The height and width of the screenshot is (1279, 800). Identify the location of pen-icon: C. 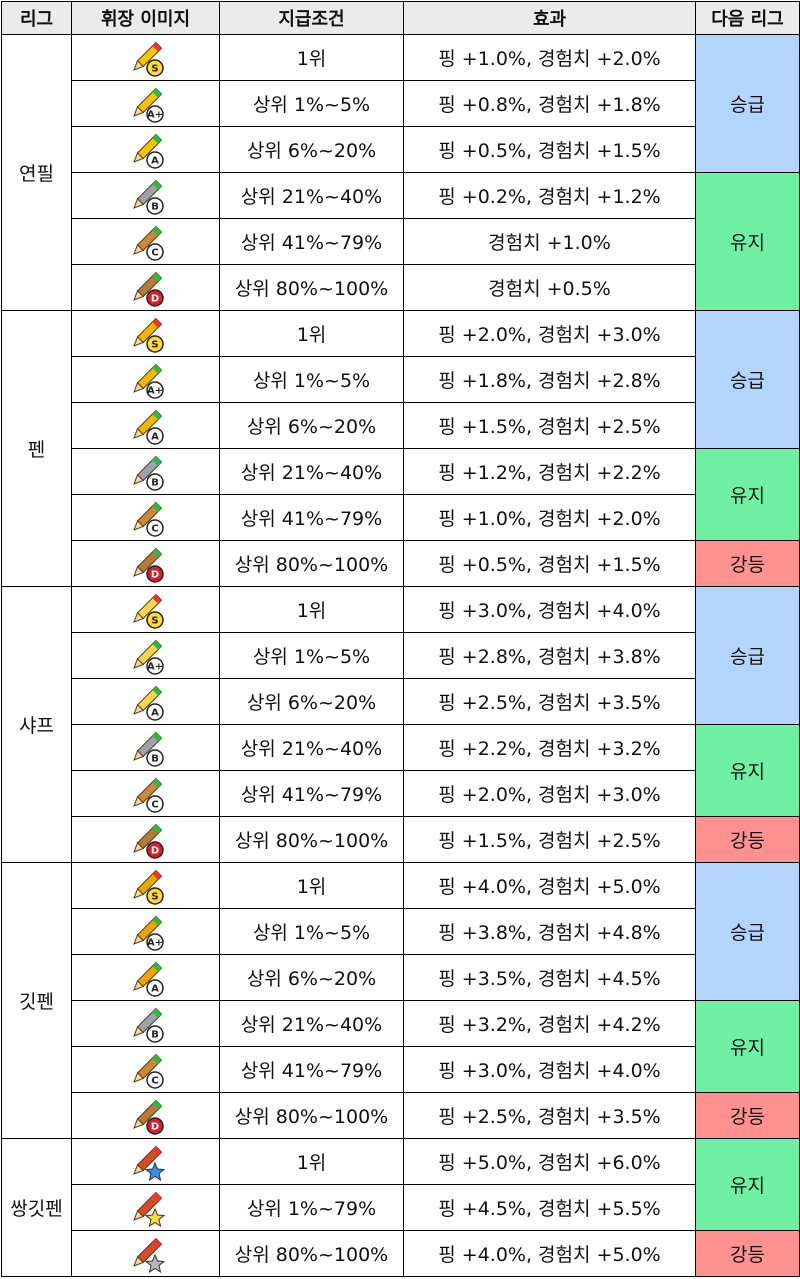
(148, 519).